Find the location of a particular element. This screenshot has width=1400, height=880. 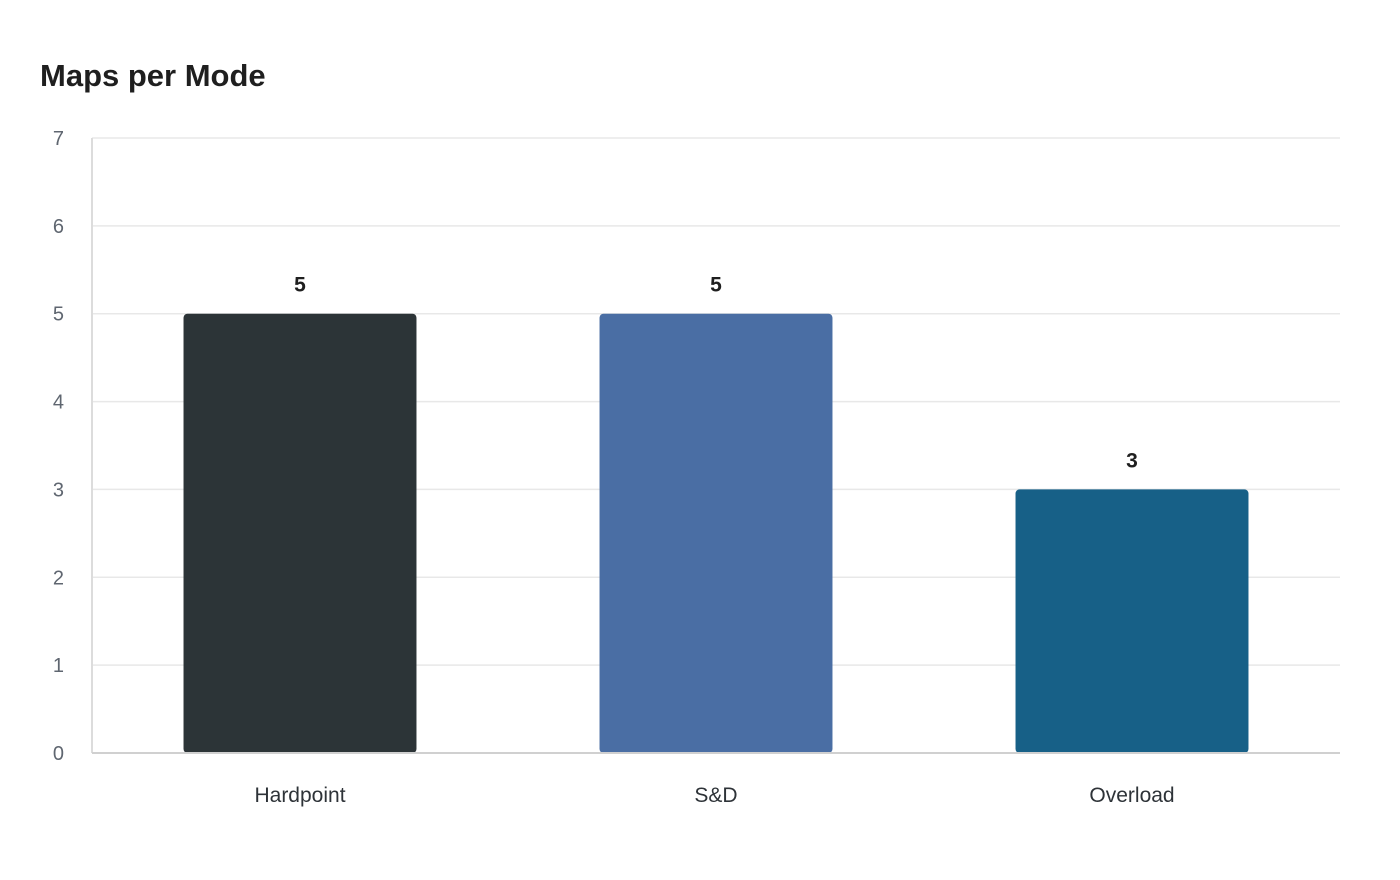

x-category-label: S&D is located at coordinates (715, 795).